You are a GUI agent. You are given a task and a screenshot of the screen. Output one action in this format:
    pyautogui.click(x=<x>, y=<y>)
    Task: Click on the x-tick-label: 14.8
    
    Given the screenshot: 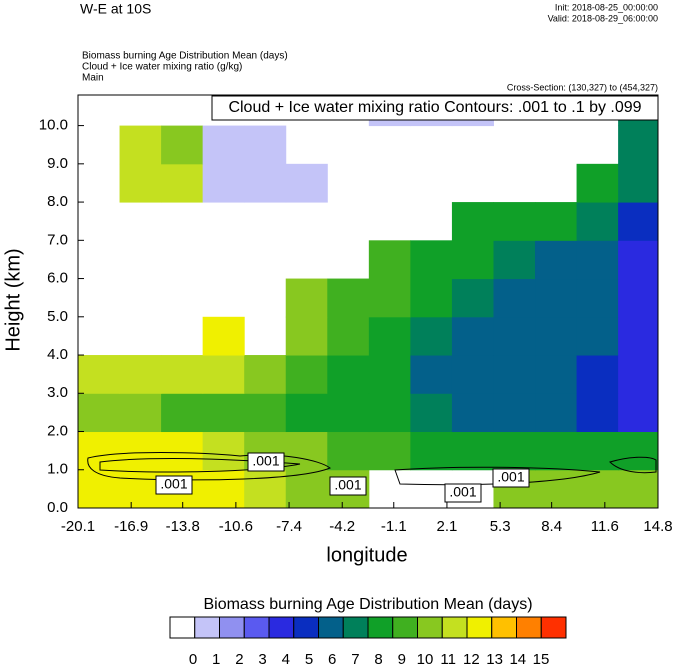 What is the action you would take?
    pyautogui.click(x=657, y=526)
    